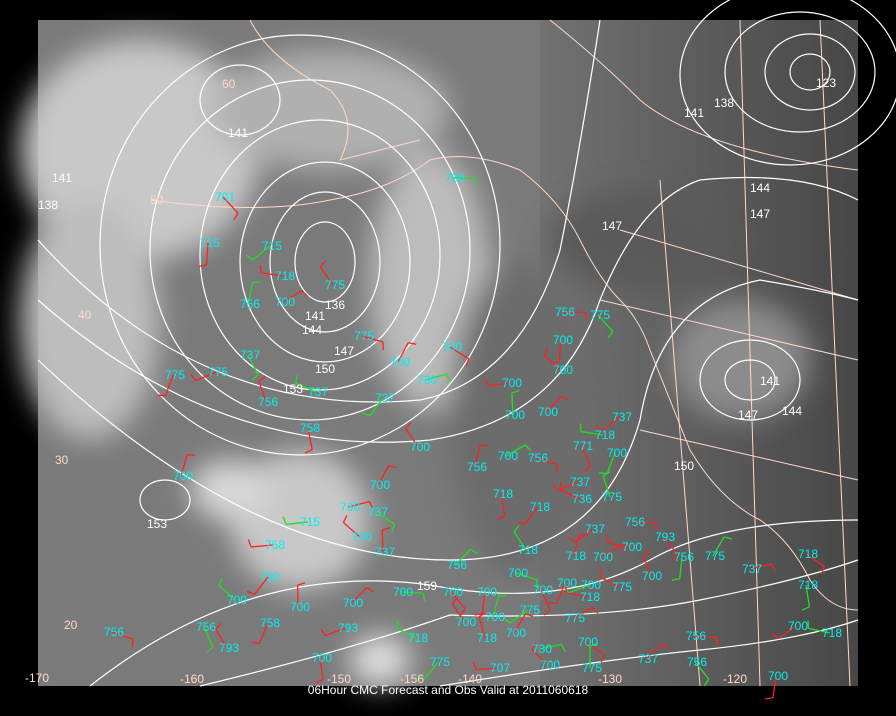 Image resolution: width=896 pixels, height=716 pixels. I want to click on station-value: 771, so click(583, 446).